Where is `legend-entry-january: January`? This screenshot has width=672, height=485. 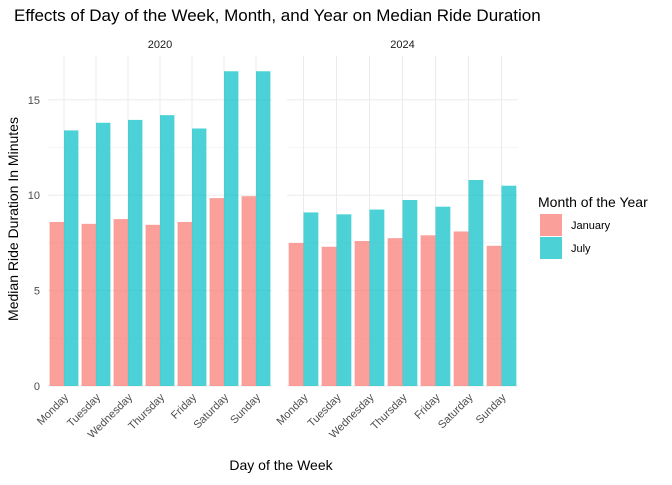
legend-entry-january: January is located at coordinates (591, 226).